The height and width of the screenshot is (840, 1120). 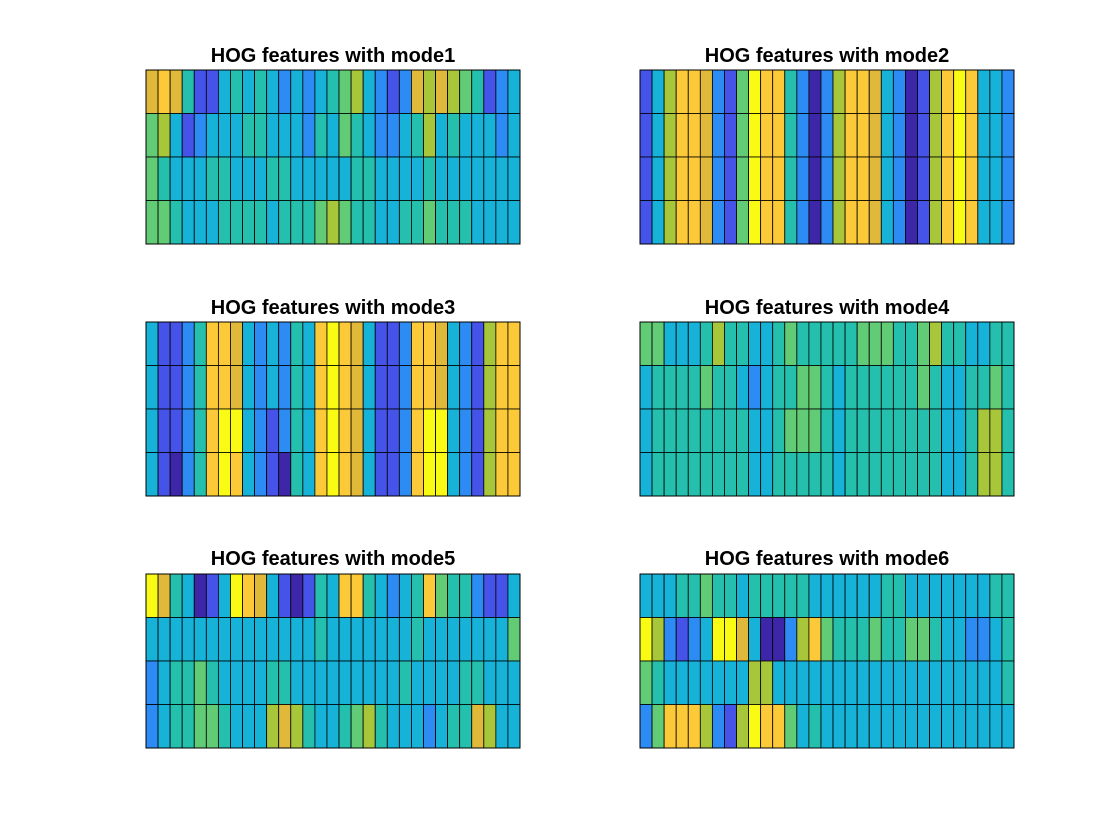 I want to click on heatmap-grid, so click(x=827, y=157).